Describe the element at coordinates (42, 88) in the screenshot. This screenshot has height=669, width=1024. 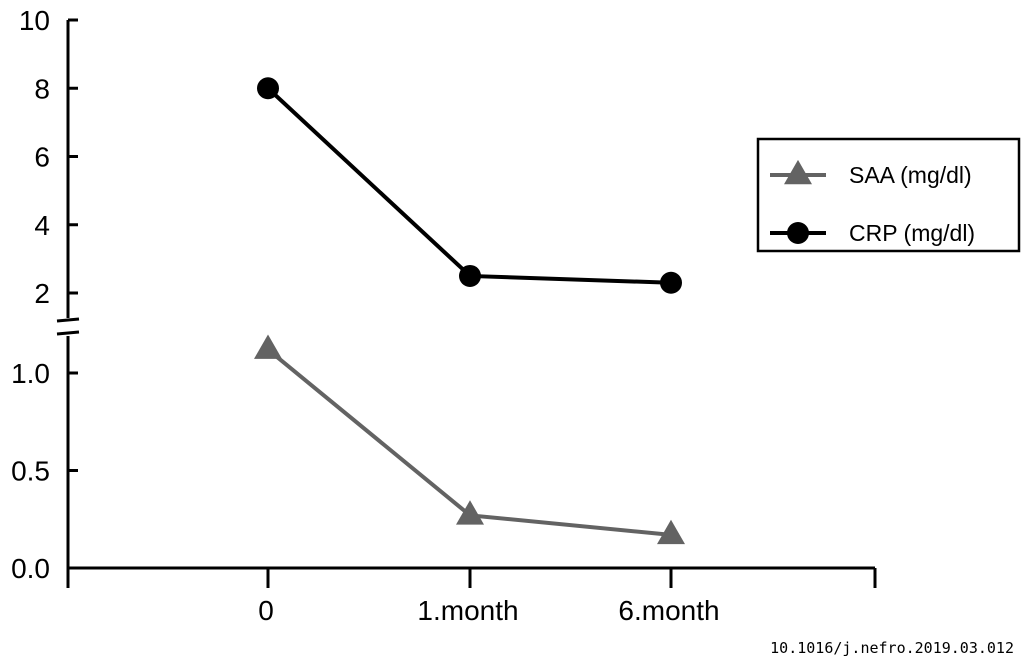
I see `y-tick-label: 8` at that location.